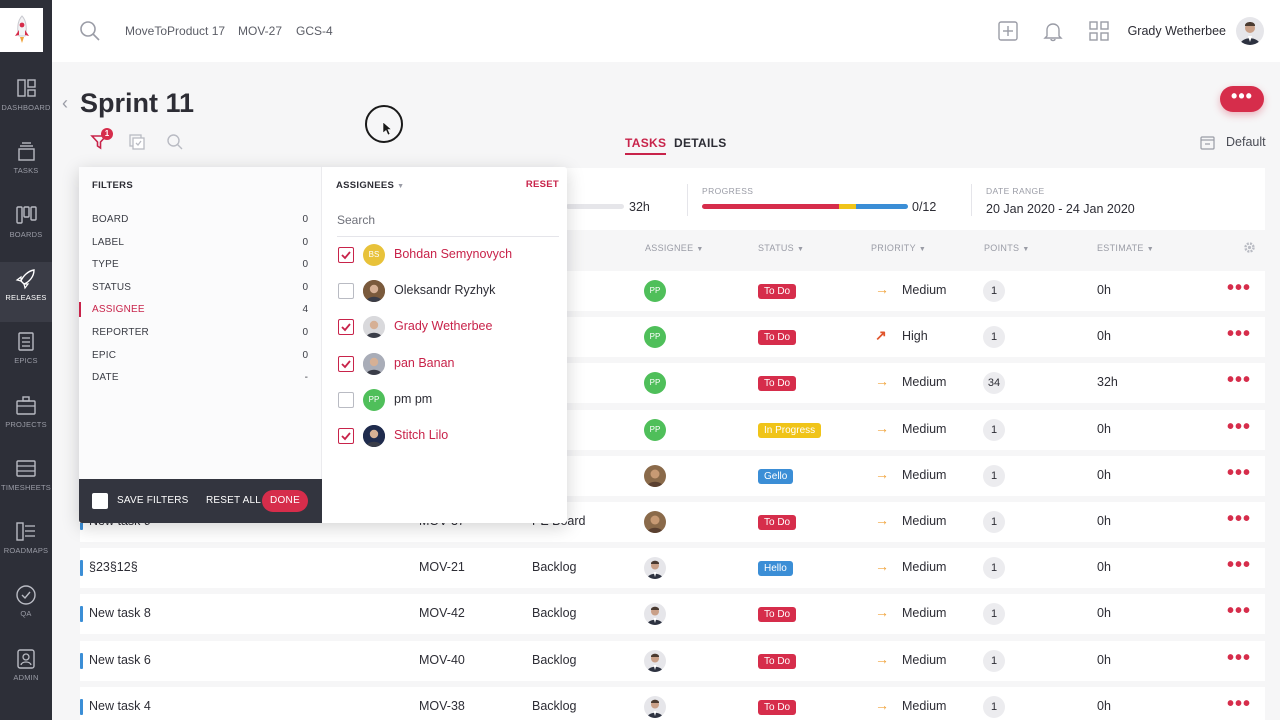 The height and width of the screenshot is (720, 1280). I want to click on user-name: Grady Wetherbee, so click(1176, 31).